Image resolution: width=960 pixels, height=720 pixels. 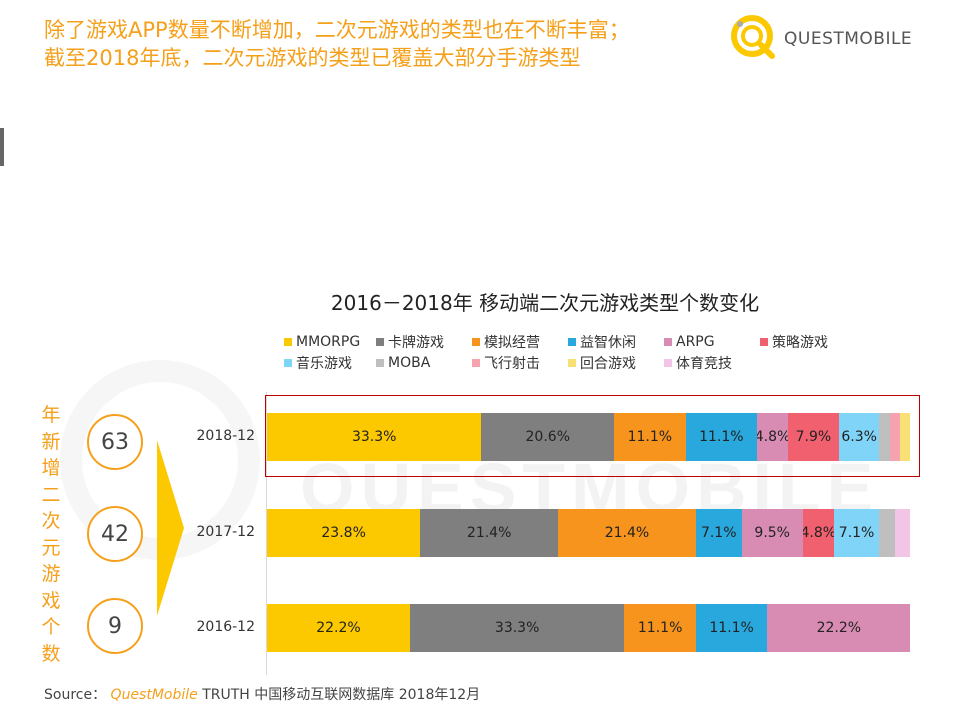 What do you see at coordinates (512, 343) in the screenshot?
I see `legend-label: 模拟经营` at bounding box center [512, 343].